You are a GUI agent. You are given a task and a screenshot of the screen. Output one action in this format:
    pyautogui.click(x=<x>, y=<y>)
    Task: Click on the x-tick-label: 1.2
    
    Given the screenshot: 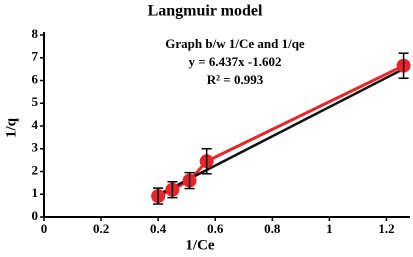 What is the action you would take?
    pyautogui.click(x=386, y=228)
    